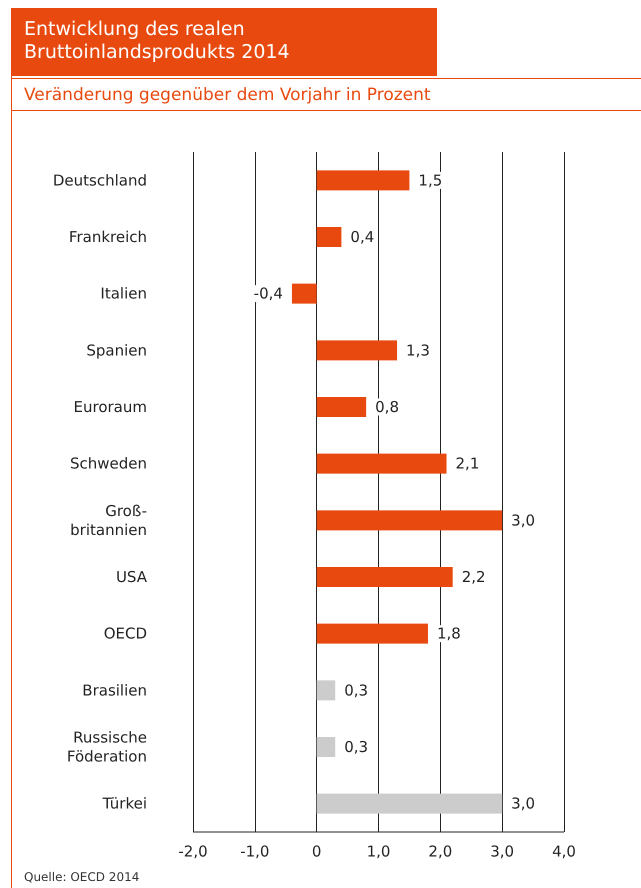 The width and height of the screenshot is (641, 888). What do you see at coordinates (448, 633) in the screenshot?
I see `data-label: 1,8` at bounding box center [448, 633].